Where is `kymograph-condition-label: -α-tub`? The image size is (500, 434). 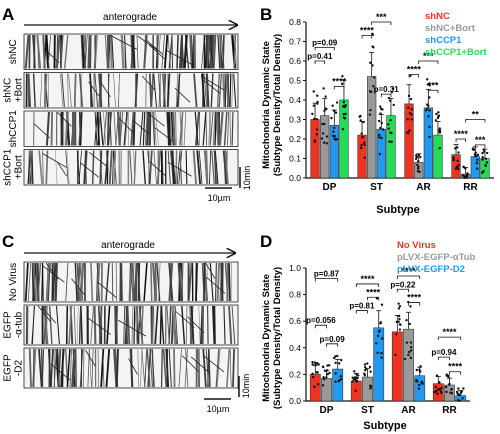 kymograph-condition-label: -α-tub is located at coordinates (19, 324).